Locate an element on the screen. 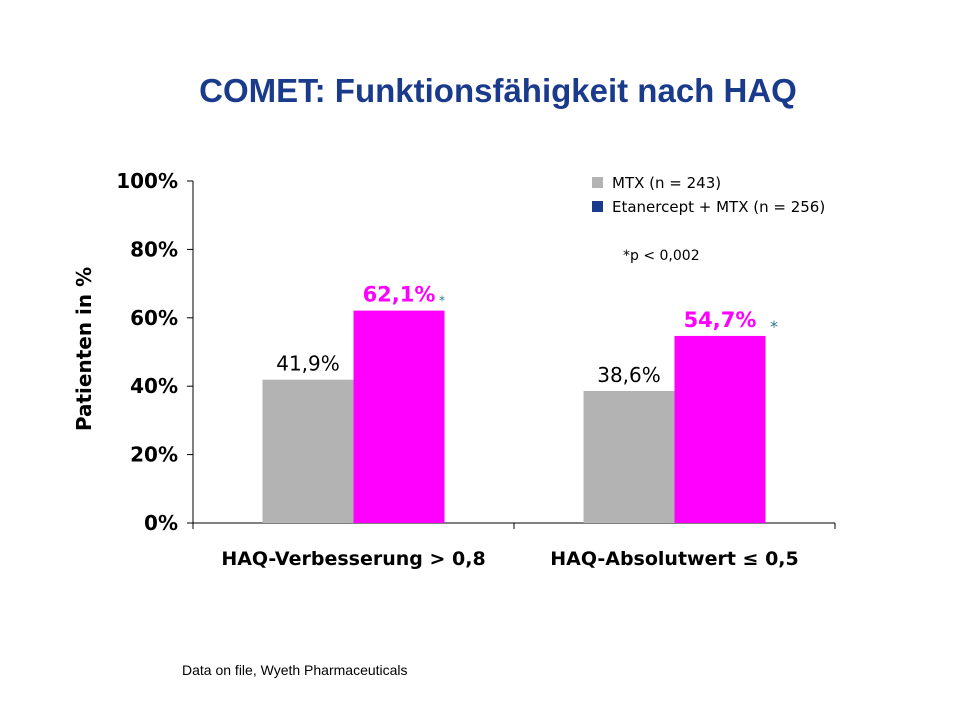 The width and height of the screenshot is (960, 720). y-tick-label: 40% is located at coordinates (154, 386).